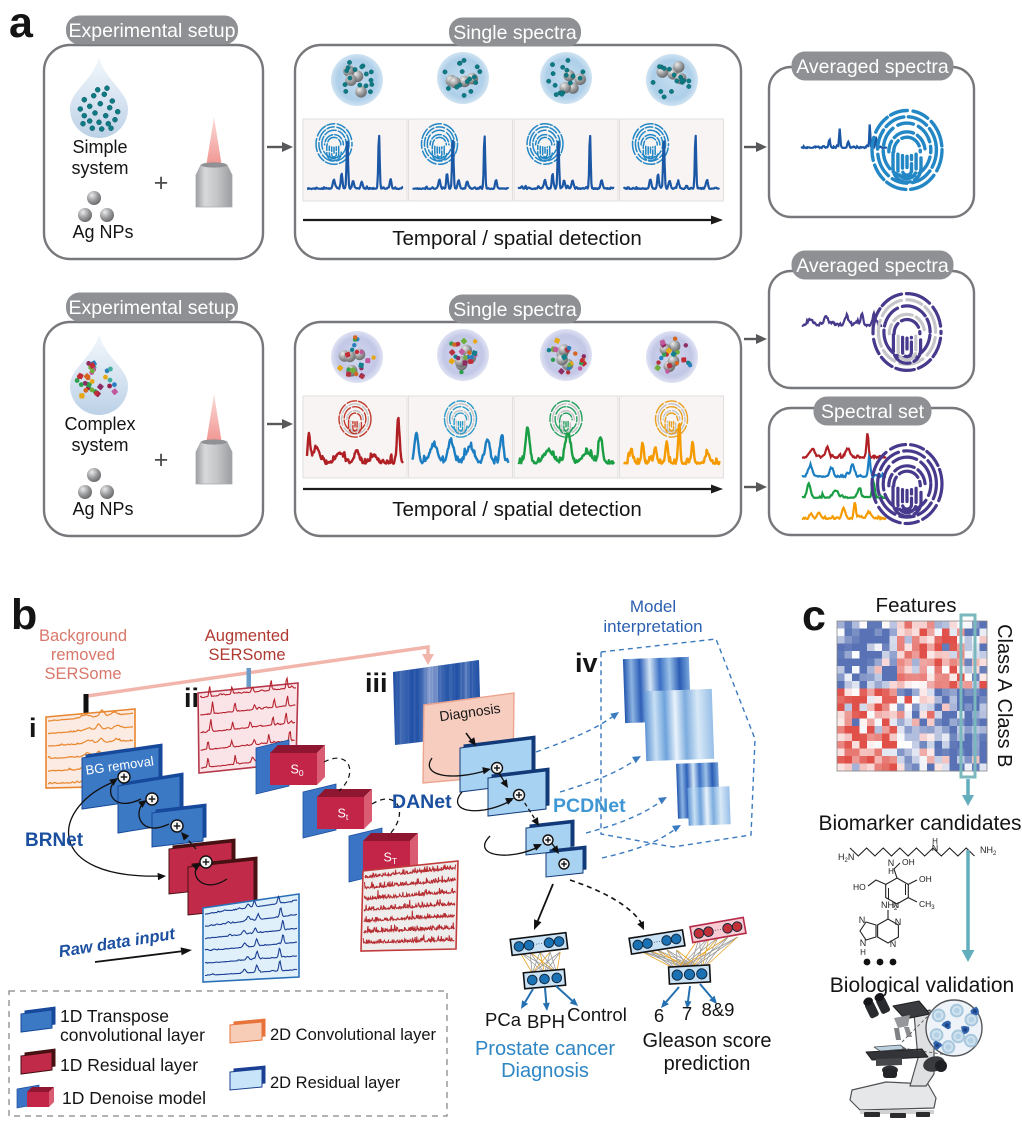 The image size is (1022, 1128). What do you see at coordinates (873, 412) in the screenshot?
I see `svg-text: Spectral set` at bounding box center [873, 412].